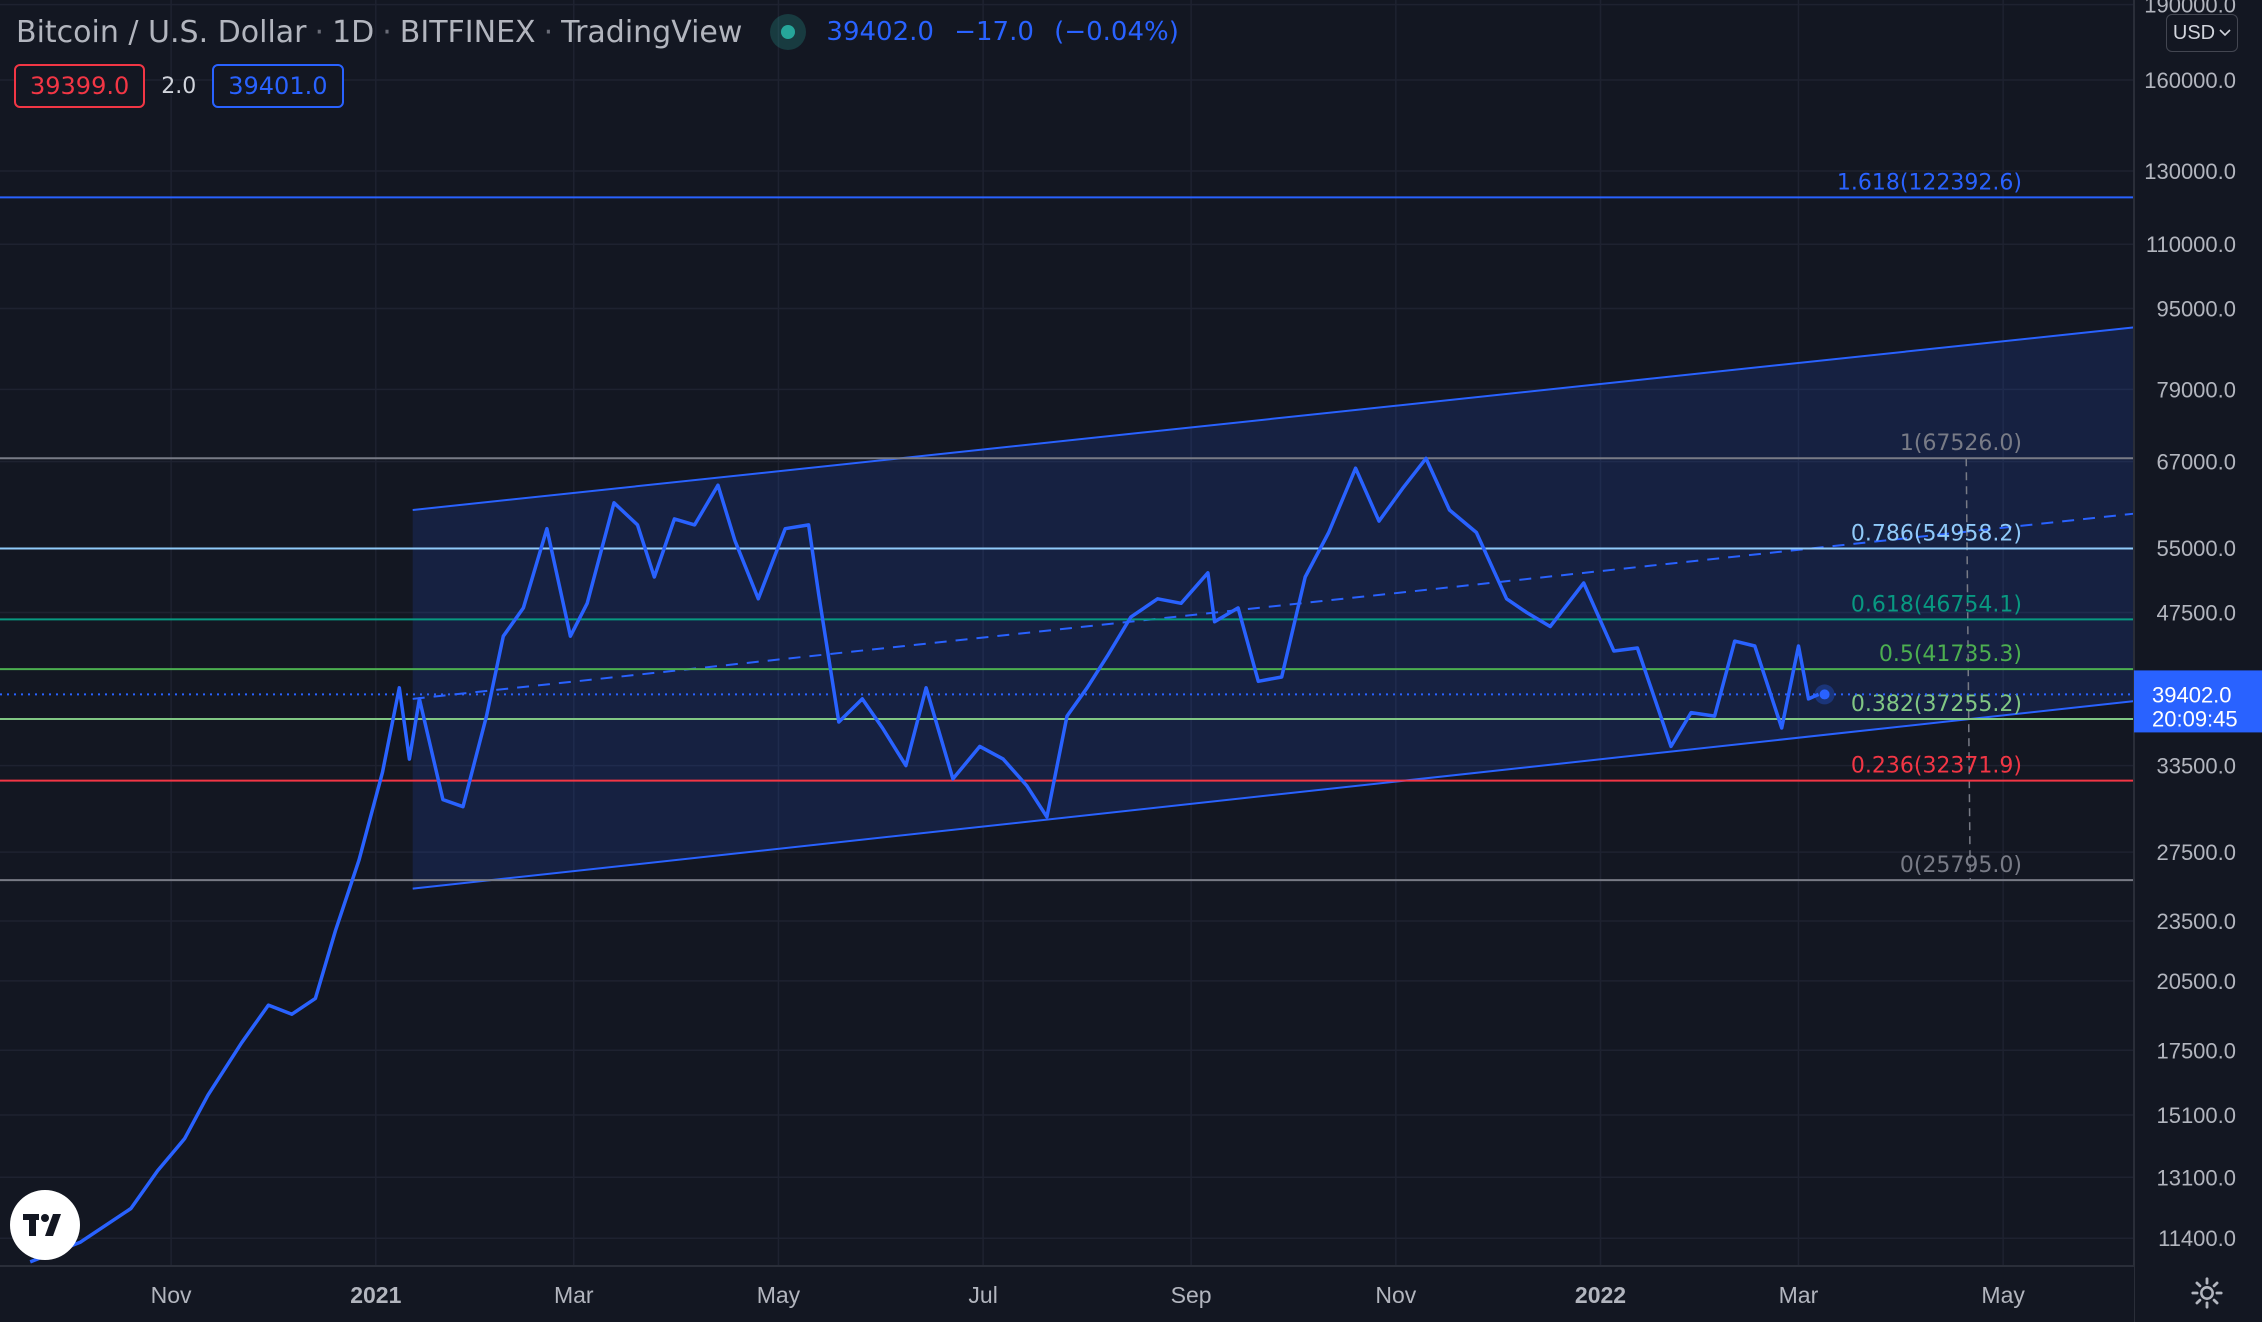  What do you see at coordinates (2196, 921) in the screenshot?
I see `price-tick-label: 23500.0` at bounding box center [2196, 921].